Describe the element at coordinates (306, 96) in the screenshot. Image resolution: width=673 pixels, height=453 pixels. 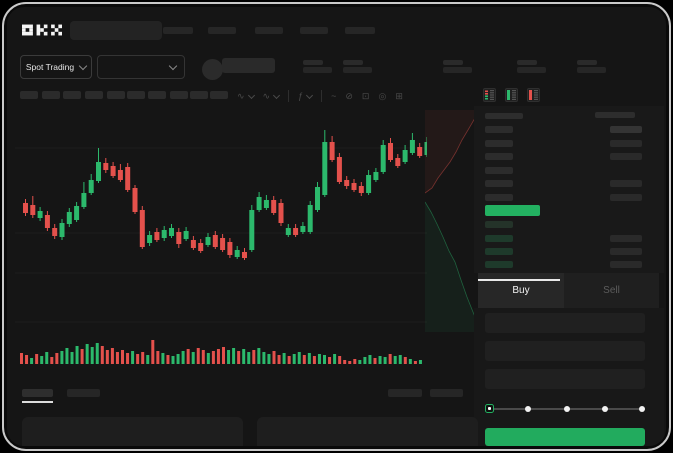
I see `indicators-icon: ƒ` at that location.